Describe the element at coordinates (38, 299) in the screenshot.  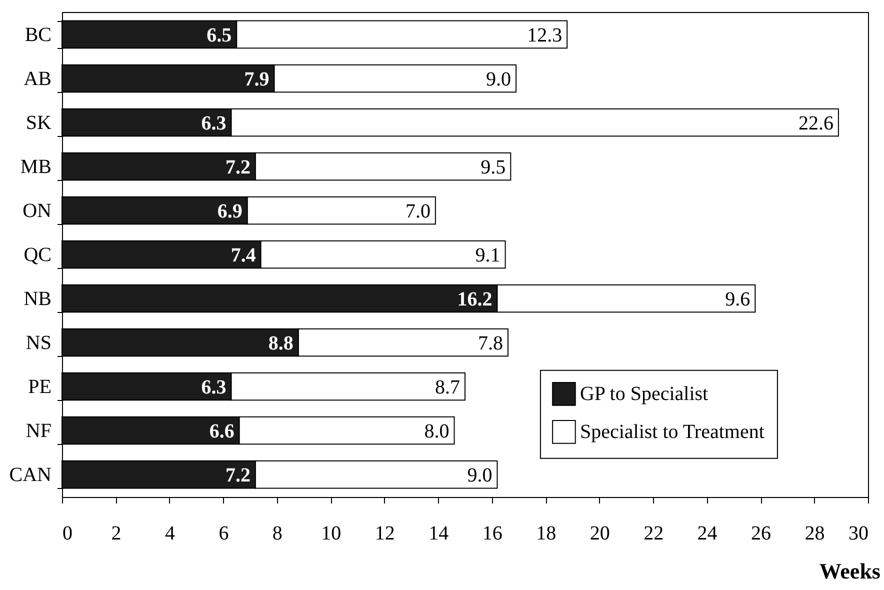
I see `y-tick-label: NB` at that location.